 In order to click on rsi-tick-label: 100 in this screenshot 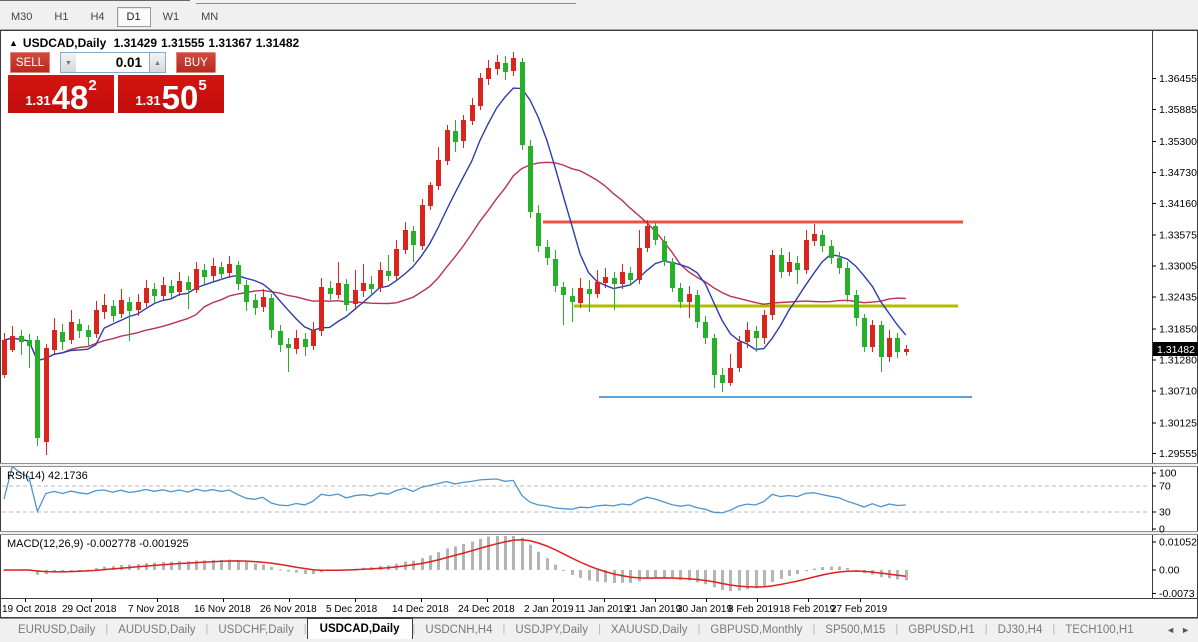, I will do `click(1168, 474)`.